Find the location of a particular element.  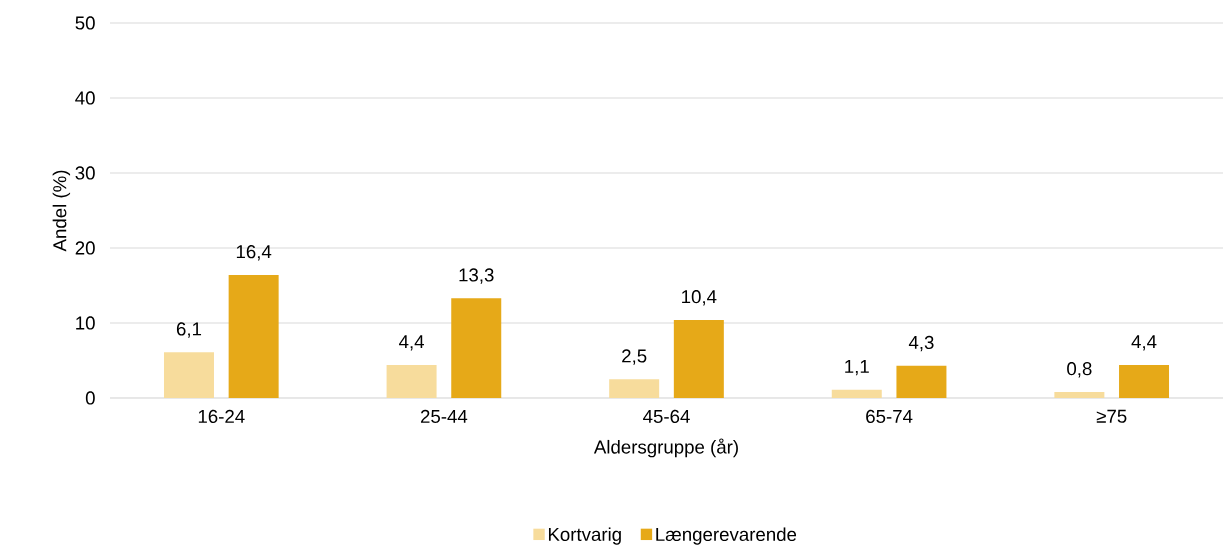

x-tick-label: 45-64 is located at coordinates (666, 416).